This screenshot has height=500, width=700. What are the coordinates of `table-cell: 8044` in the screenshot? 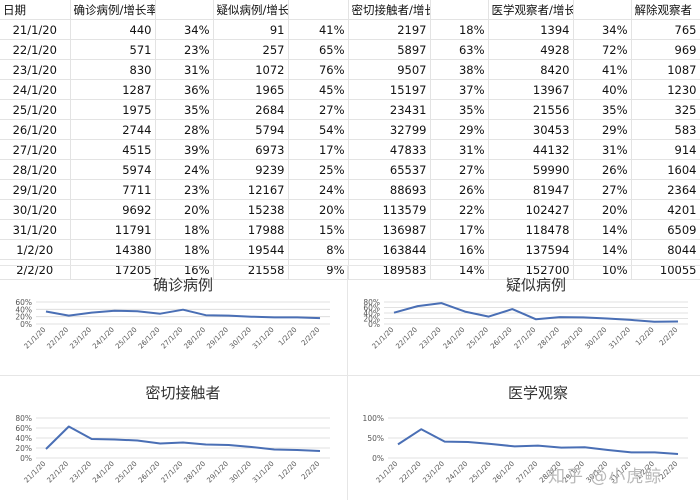 It's located at (665, 249).